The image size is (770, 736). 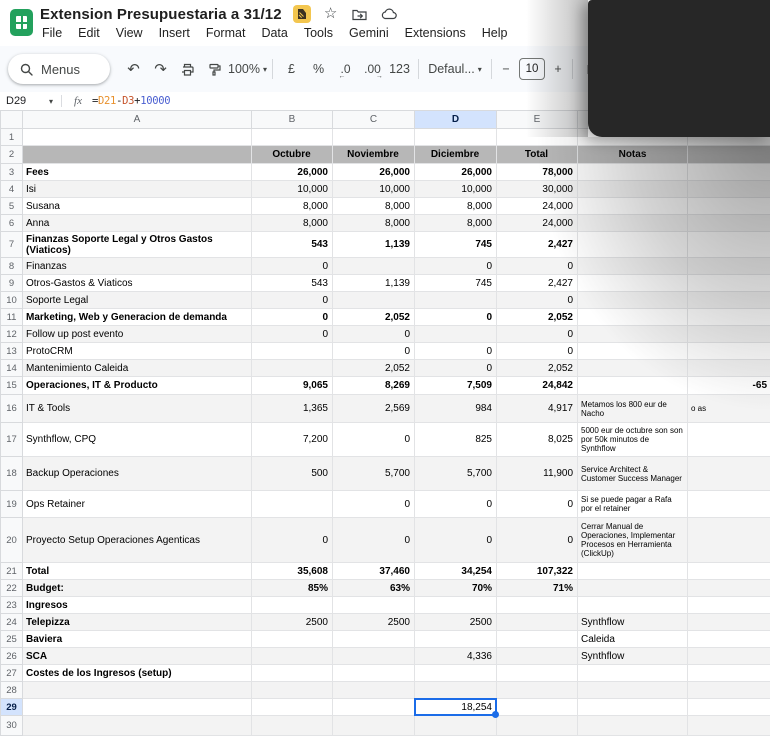 What do you see at coordinates (137, 673) in the screenshot?
I see `cell-A27: Costes de los Ingresos (setup)` at bounding box center [137, 673].